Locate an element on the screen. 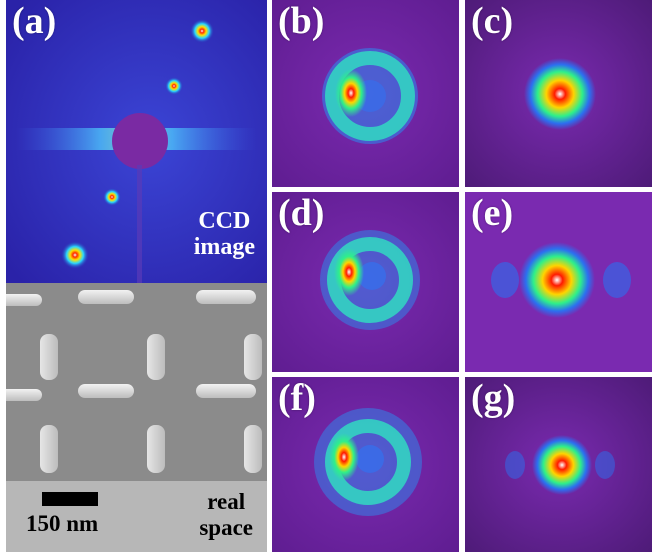 This screenshot has width=652, height=552. real-space-caption: real space is located at coordinates (226, 515).